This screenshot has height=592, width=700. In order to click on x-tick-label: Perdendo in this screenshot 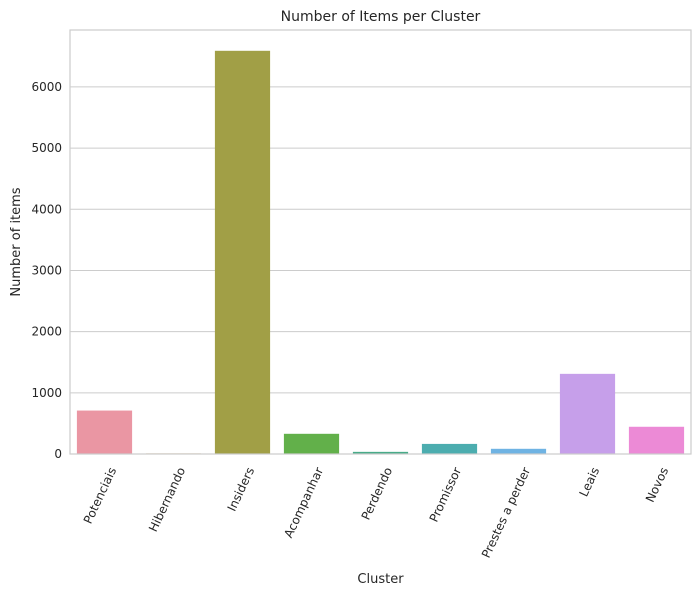, I will do `click(377, 493)`.